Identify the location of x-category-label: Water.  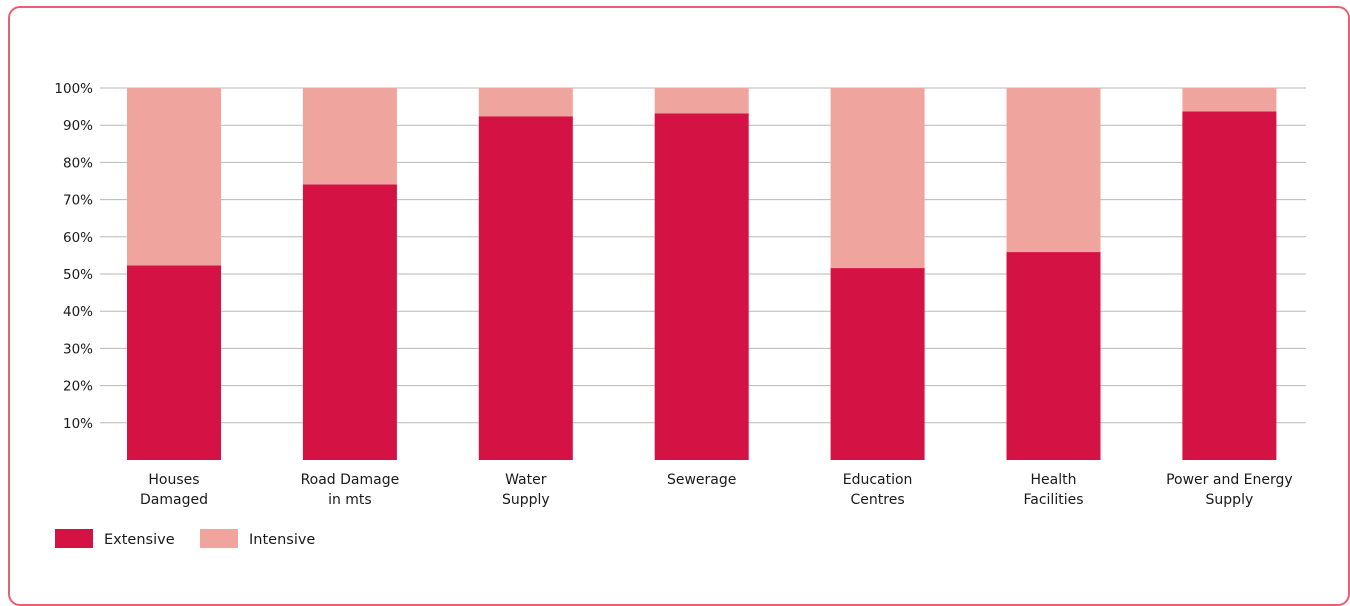
(526, 480).